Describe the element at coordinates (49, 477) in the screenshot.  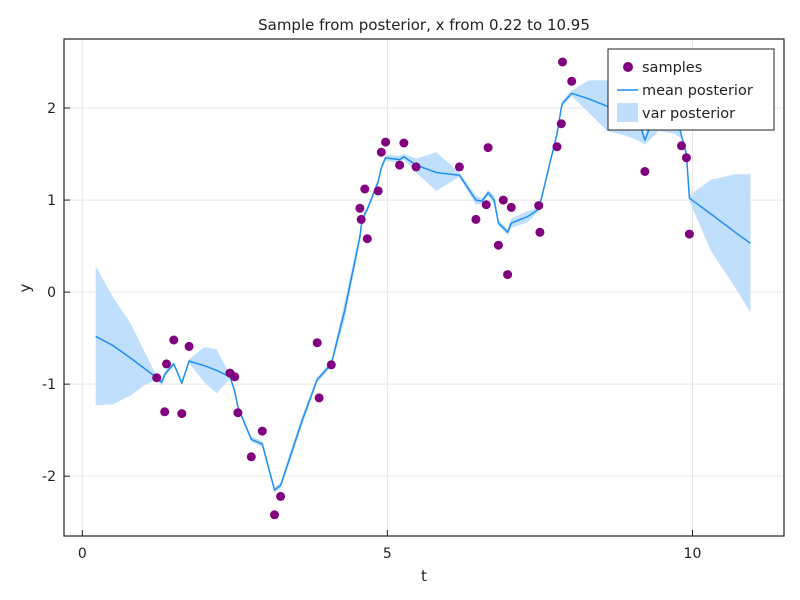
I see `y-tick-label: -2` at that location.